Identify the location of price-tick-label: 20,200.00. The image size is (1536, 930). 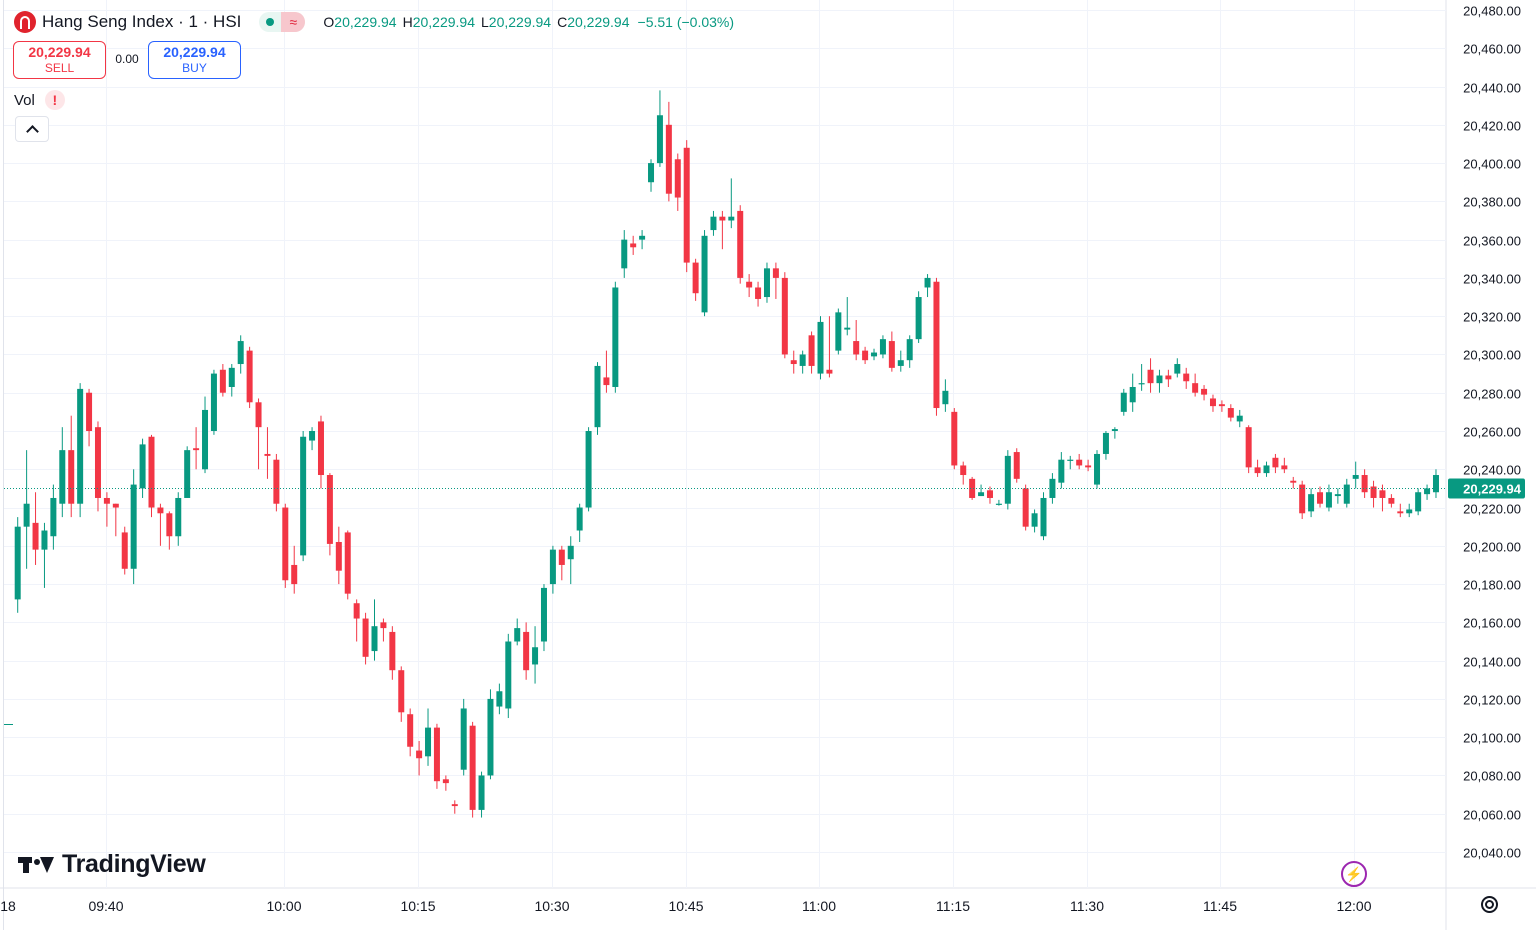
(1492, 547).